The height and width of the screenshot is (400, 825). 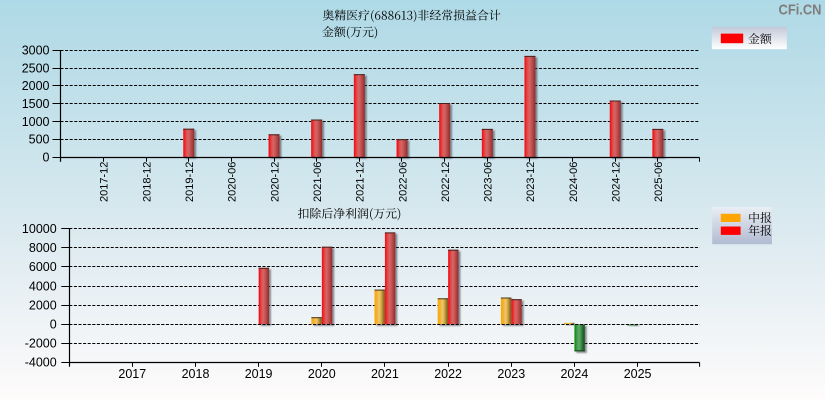 What do you see at coordinates (385, 374) in the screenshot?
I see `svg-text: 2021` at bounding box center [385, 374].